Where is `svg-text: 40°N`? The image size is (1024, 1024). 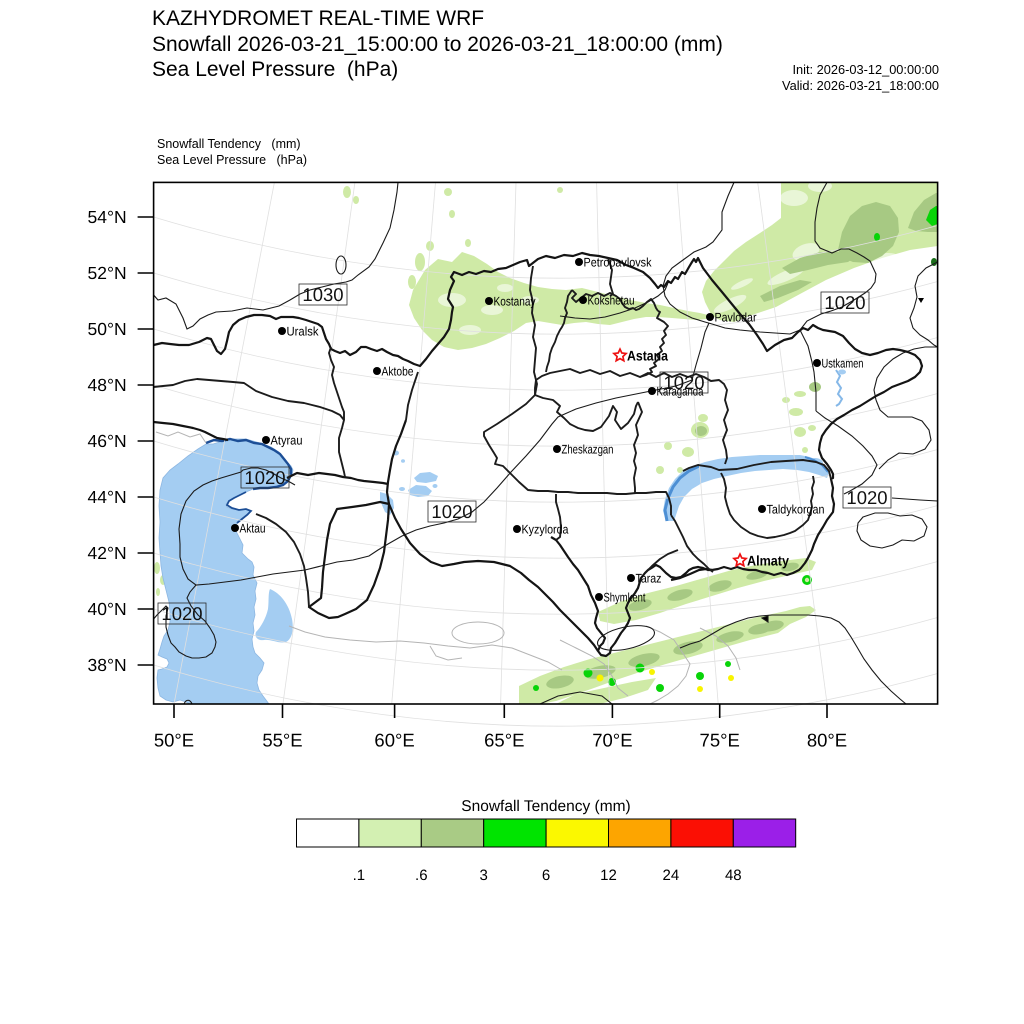 svg-text: 40°N is located at coordinates (106, 609).